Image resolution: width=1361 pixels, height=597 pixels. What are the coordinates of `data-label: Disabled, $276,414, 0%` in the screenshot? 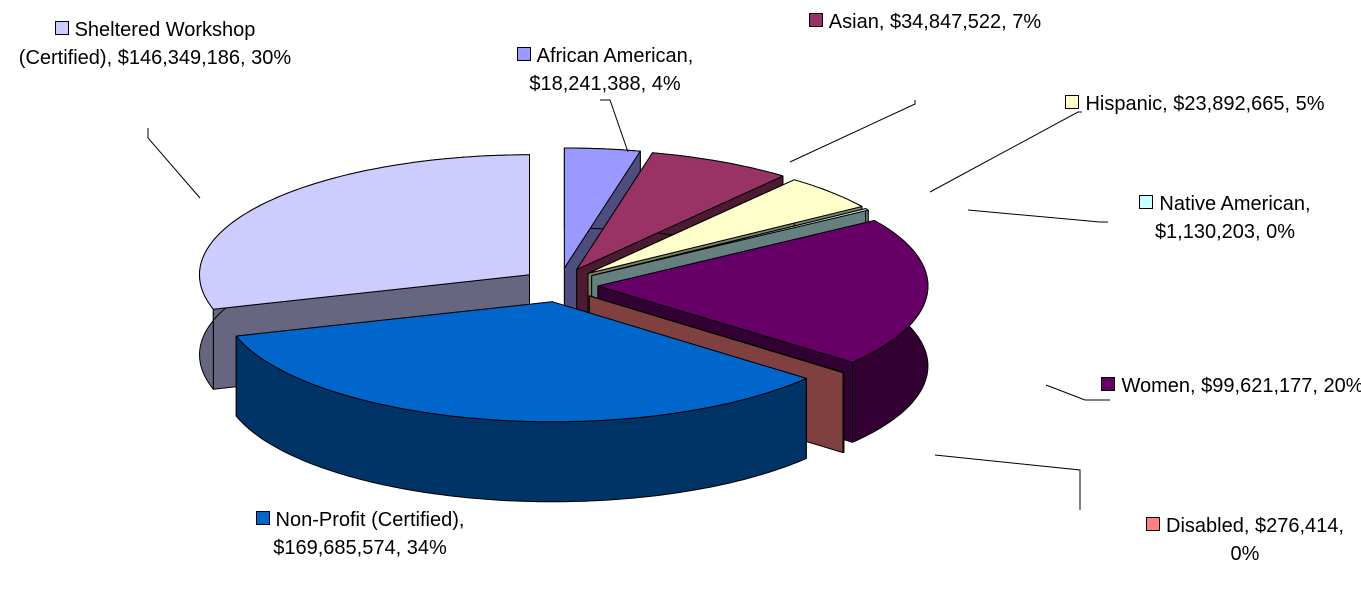 It's located at (1245, 540).